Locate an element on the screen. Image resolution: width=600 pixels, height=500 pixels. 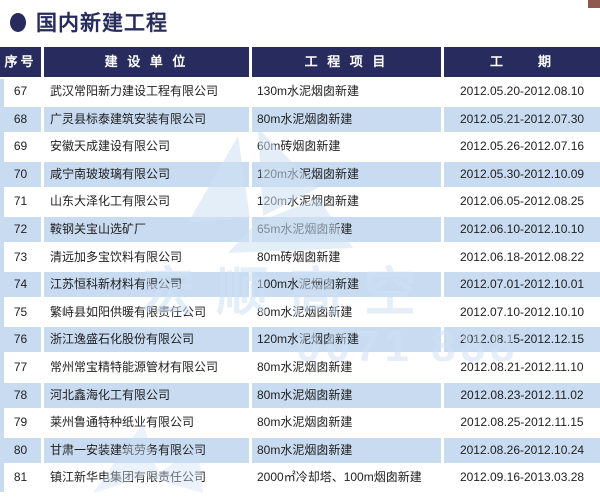
row-number-cell: 80 is located at coordinates (20, 450).